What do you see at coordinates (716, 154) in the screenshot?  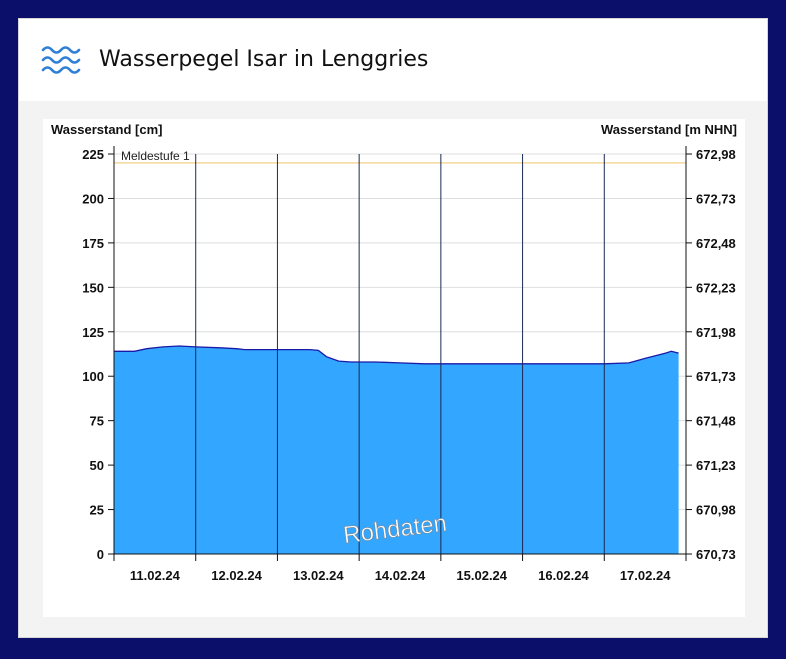 I see `y-tick-label-right: 672,98` at bounding box center [716, 154].